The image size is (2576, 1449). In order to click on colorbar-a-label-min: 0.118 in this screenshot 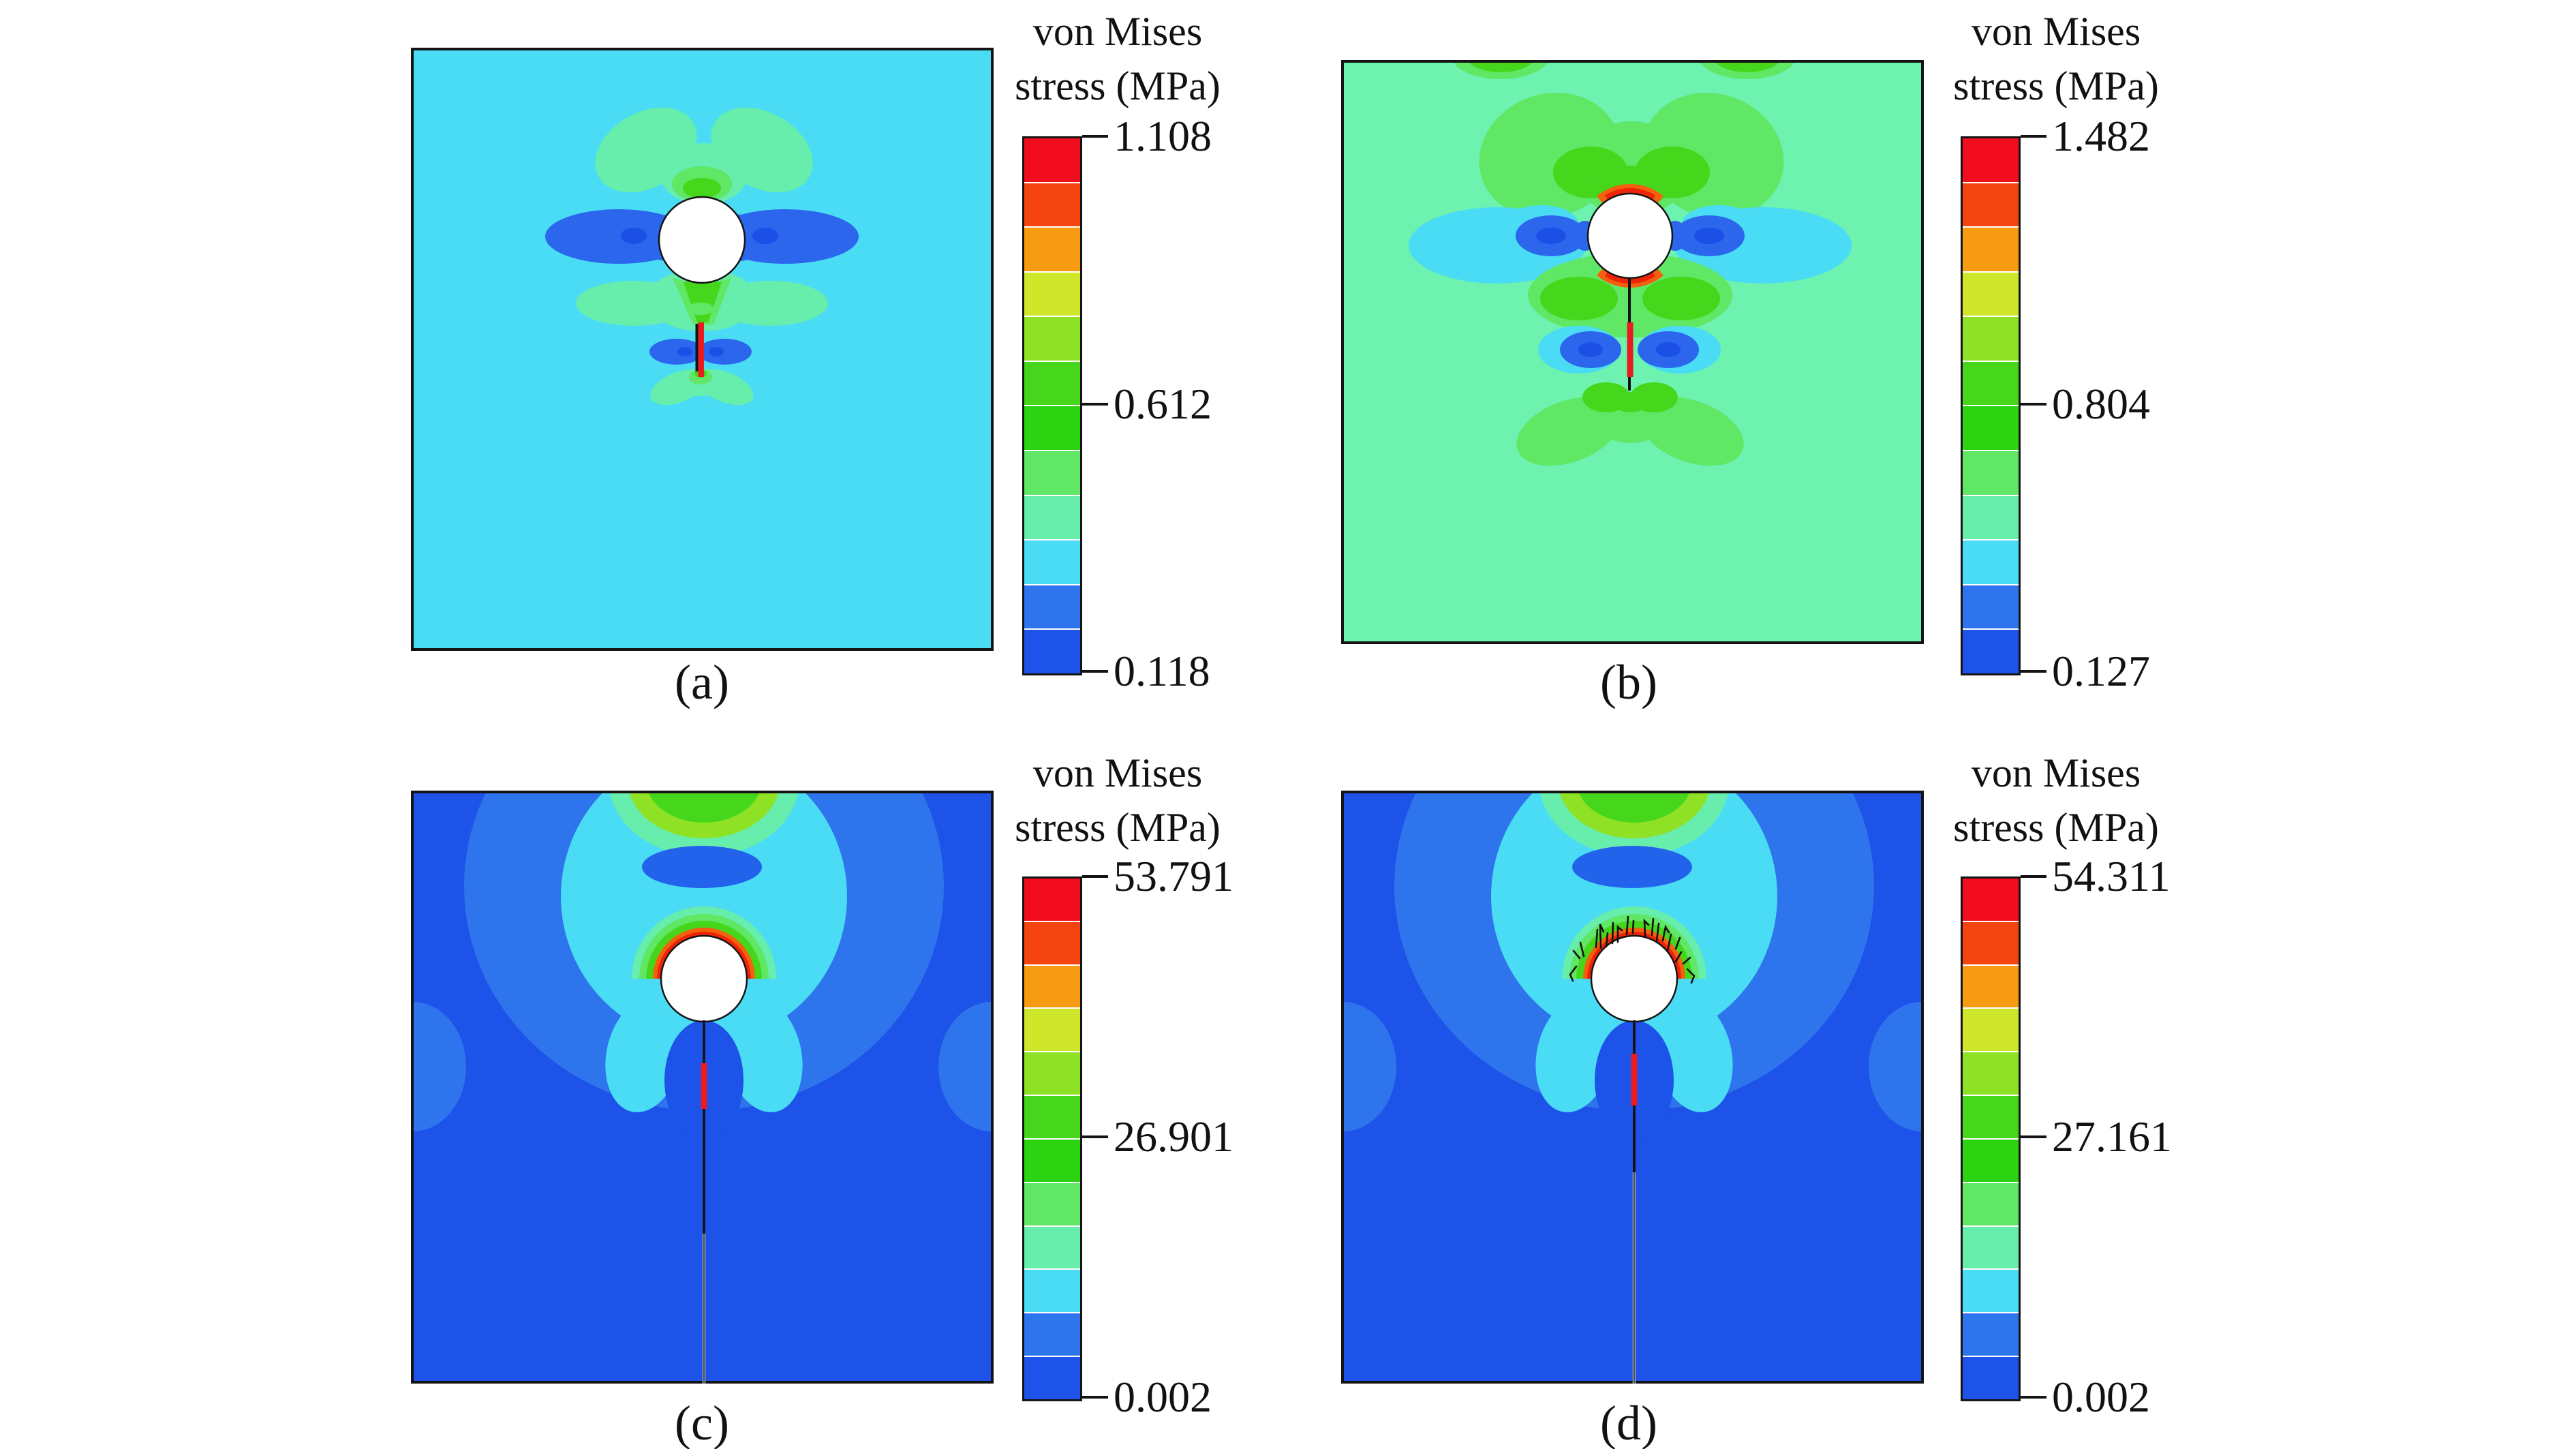, I will do `click(1162, 671)`.